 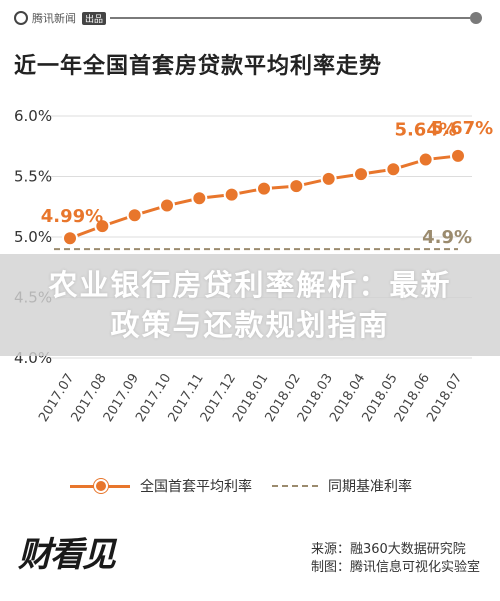 I want to click on data-label: 5.67%, so click(x=462, y=128).